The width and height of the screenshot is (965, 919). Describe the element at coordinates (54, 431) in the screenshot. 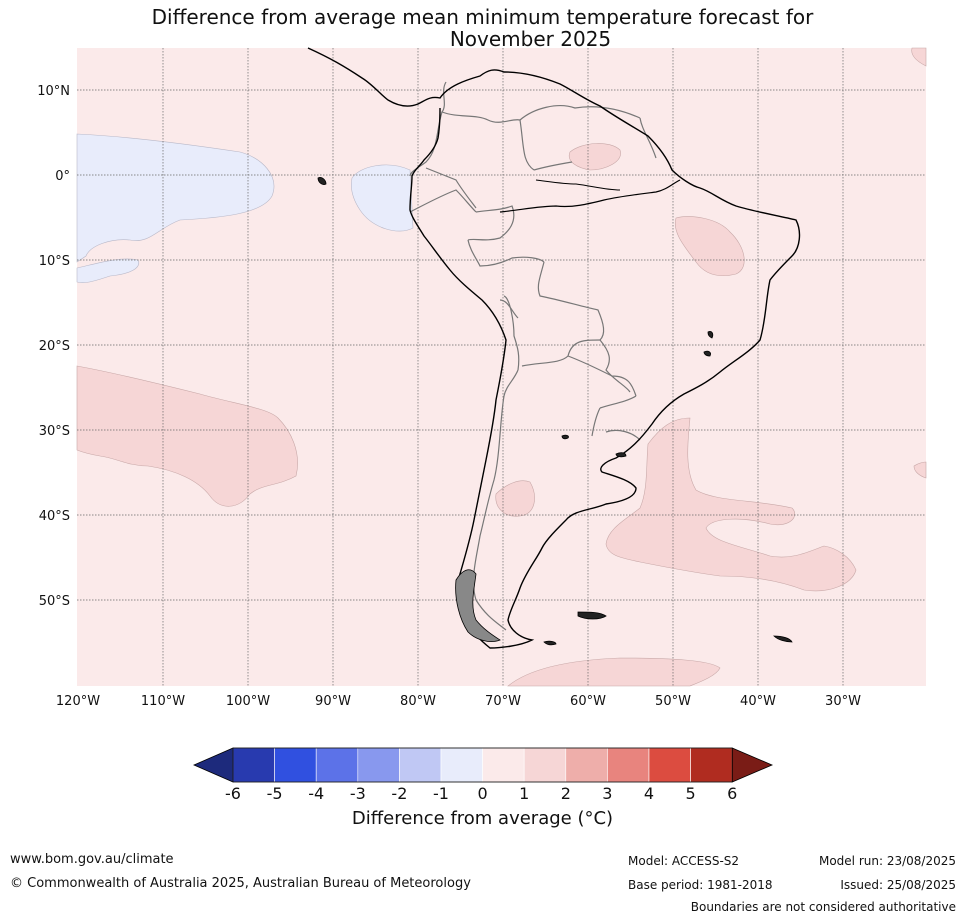

I see `lat-label: 30°S` at that location.